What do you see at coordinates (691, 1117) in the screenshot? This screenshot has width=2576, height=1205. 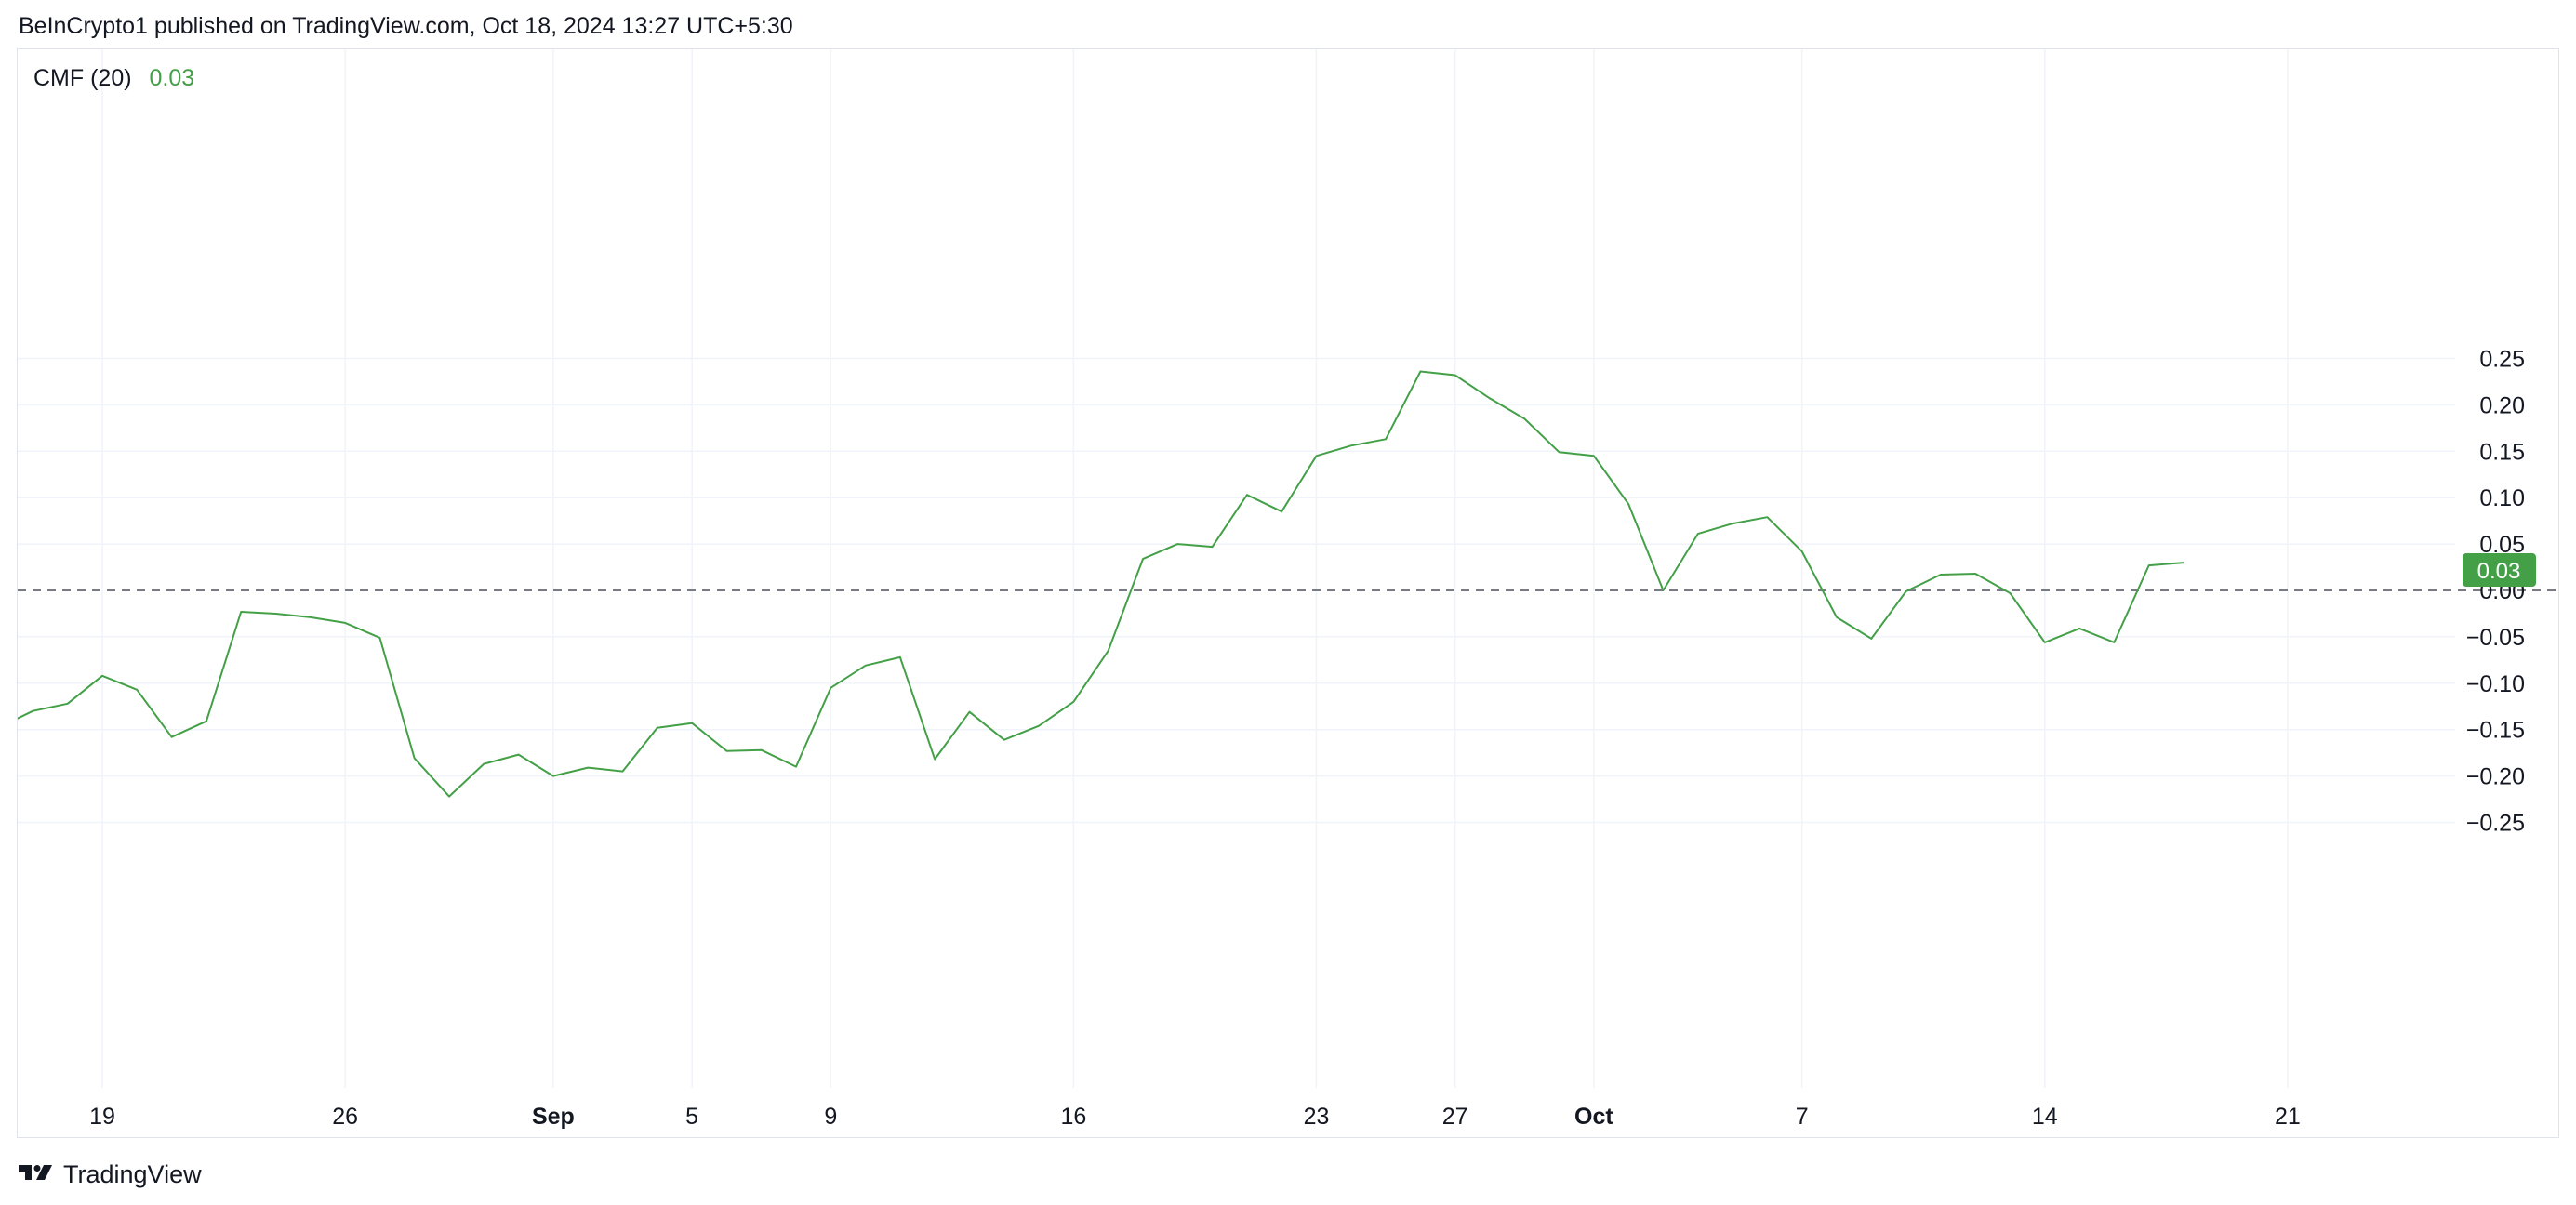 I see `x-tick-label: 5` at bounding box center [691, 1117].